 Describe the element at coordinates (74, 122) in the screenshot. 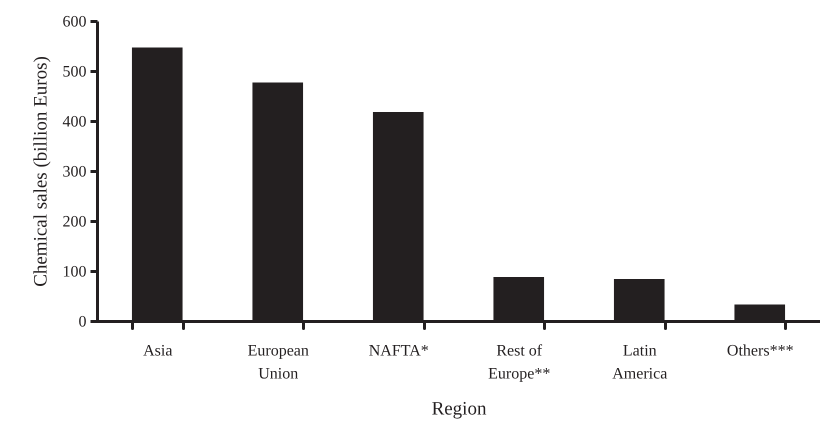

I see `y-tick-label: 400` at that location.